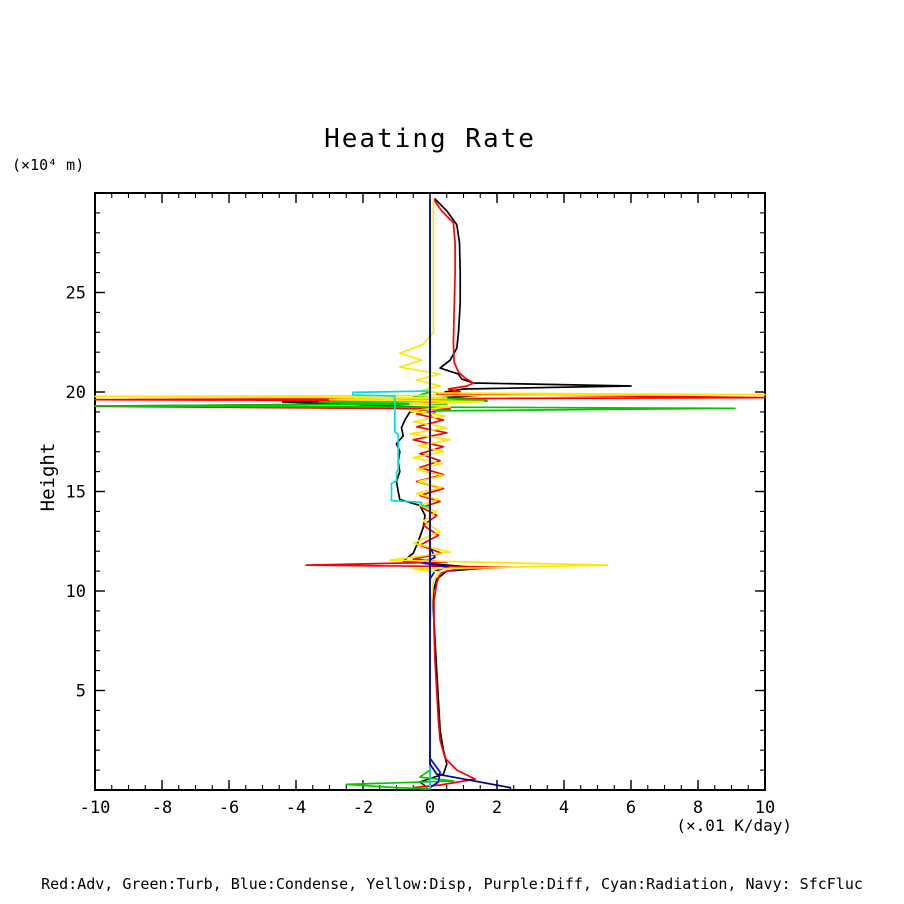 Image resolution: width=904 pixels, height=904 pixels. Describe the element at coordinates (430, 808) in the screenshot. I see `svg-text: 0` at that location.